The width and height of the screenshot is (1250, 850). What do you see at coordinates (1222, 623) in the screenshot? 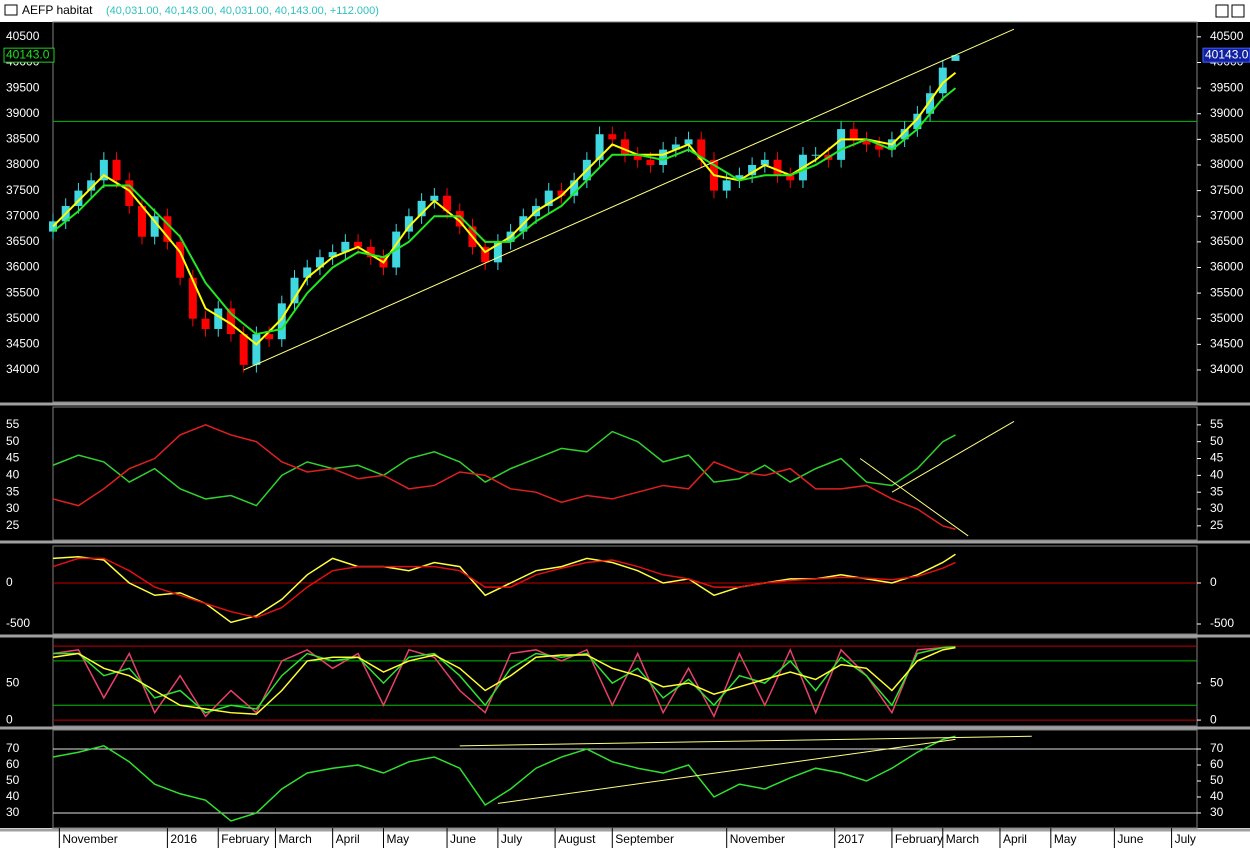
I see `y-tick-label: -500` at bounding box center [1222, 623].